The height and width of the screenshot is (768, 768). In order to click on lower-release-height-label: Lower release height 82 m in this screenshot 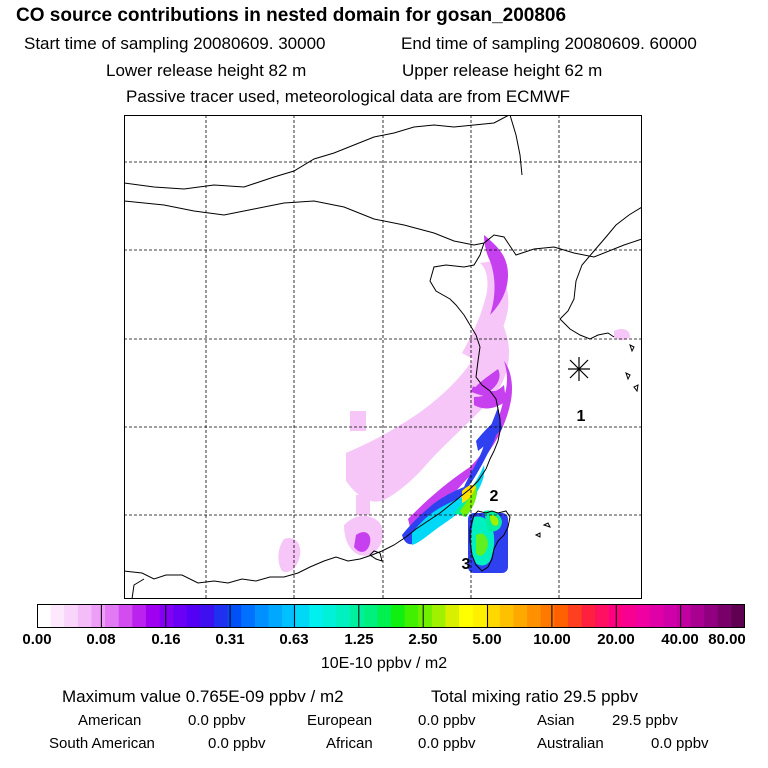, I will do `click(206, 70)`.